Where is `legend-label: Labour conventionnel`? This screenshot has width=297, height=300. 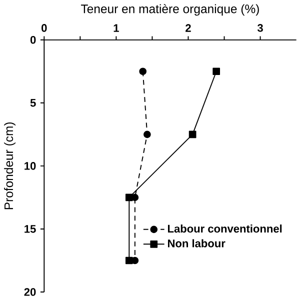 legend-label: Labour conventionnel is located at coordinates (225, 228).